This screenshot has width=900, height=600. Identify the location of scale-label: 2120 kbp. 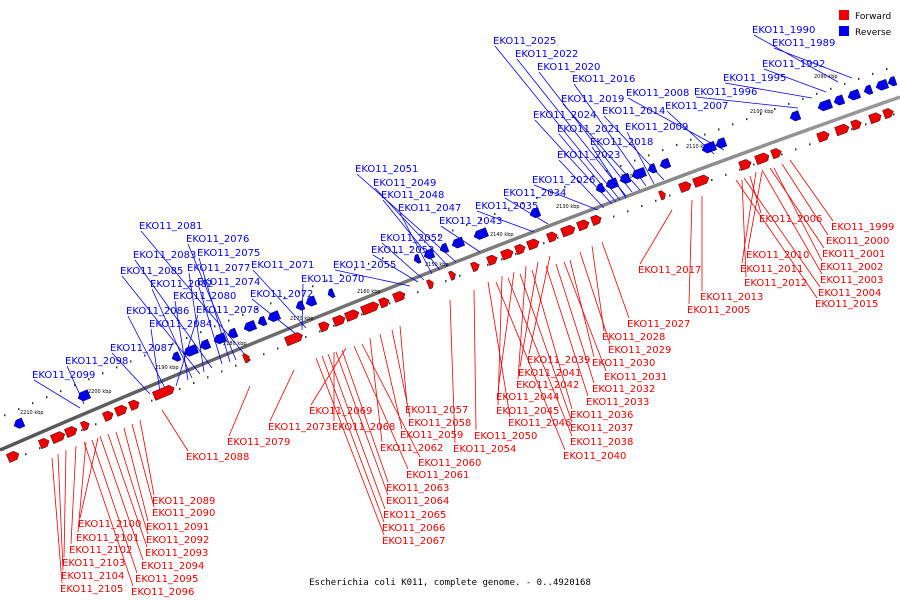
(632, 177).